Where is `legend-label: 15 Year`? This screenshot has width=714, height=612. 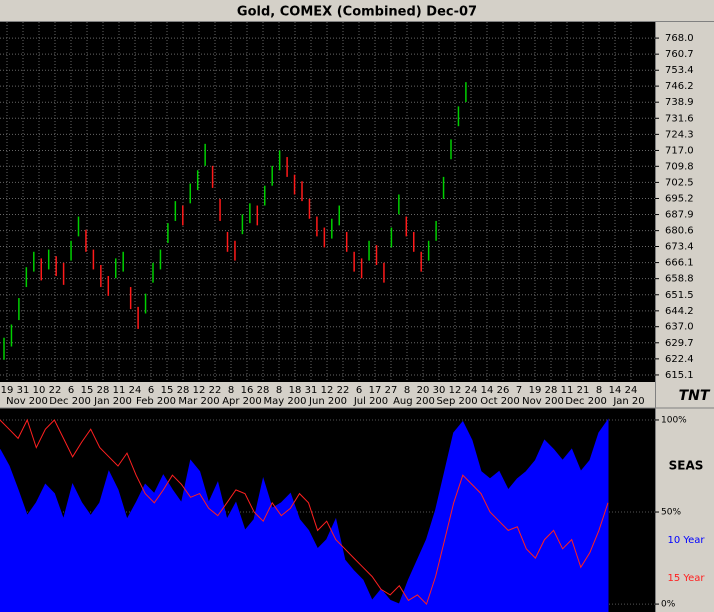
legend-label: 15 Year is located at coordinates (686, 578).